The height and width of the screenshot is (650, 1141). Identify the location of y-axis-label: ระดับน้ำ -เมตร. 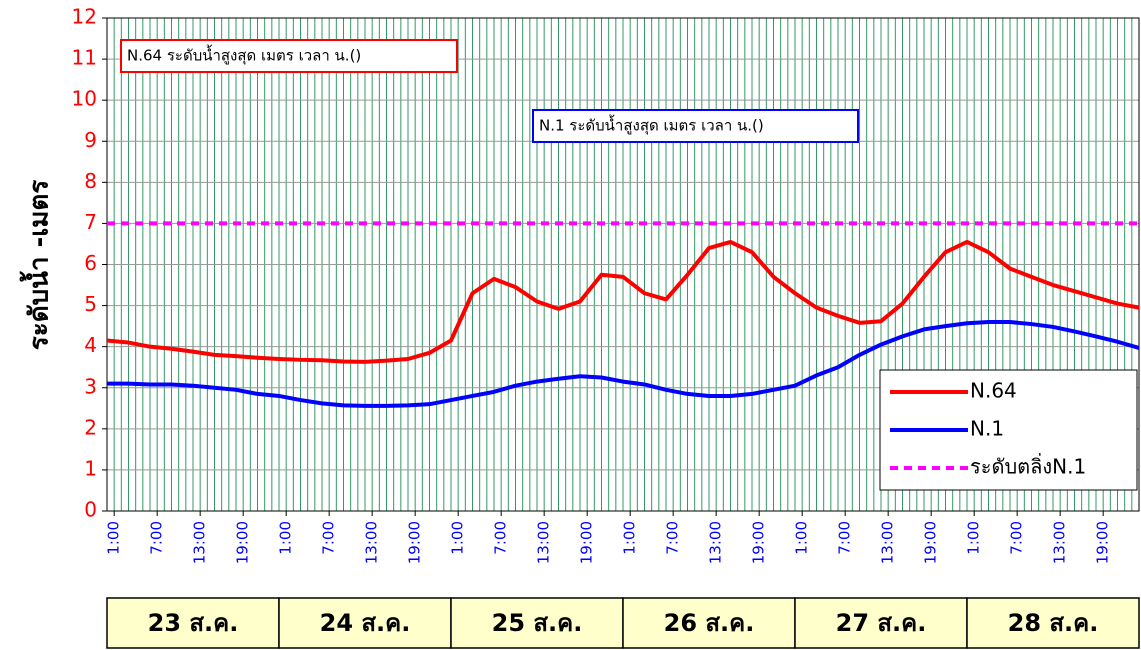
(37, 265).